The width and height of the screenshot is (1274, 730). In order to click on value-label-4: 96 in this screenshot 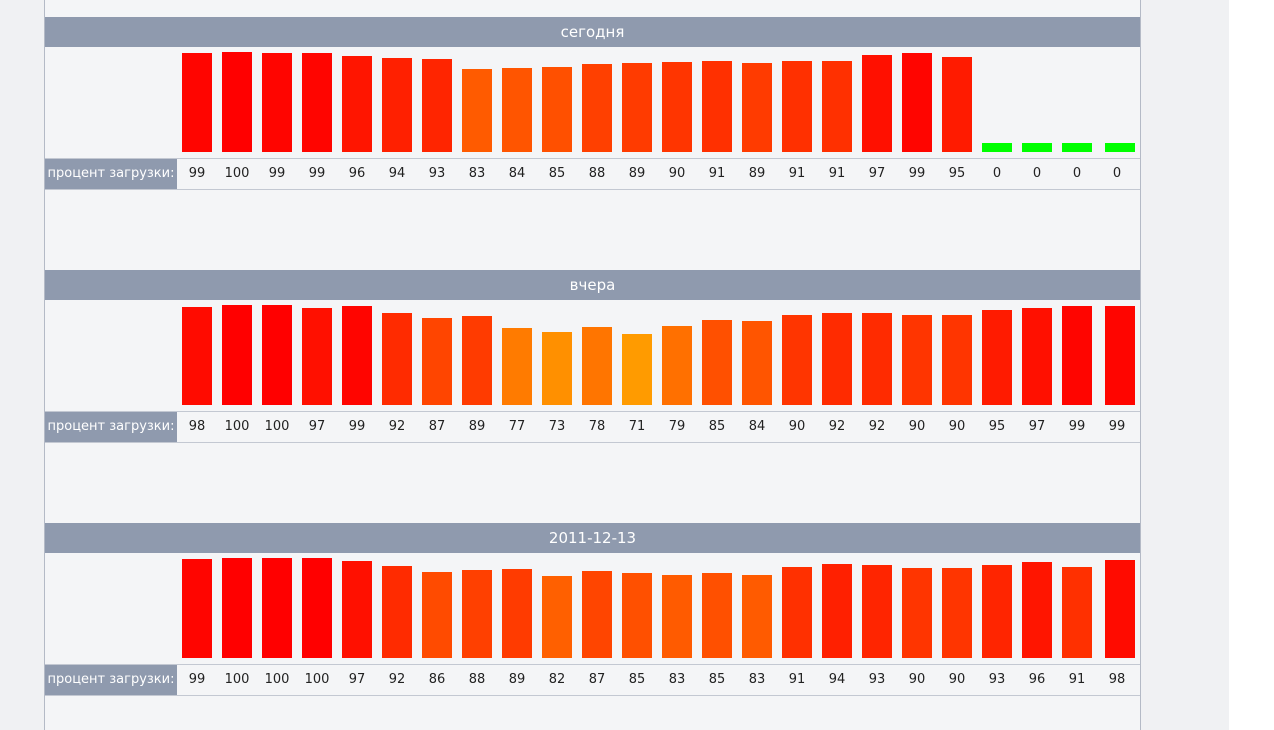, I will do `click(357, 173)`.